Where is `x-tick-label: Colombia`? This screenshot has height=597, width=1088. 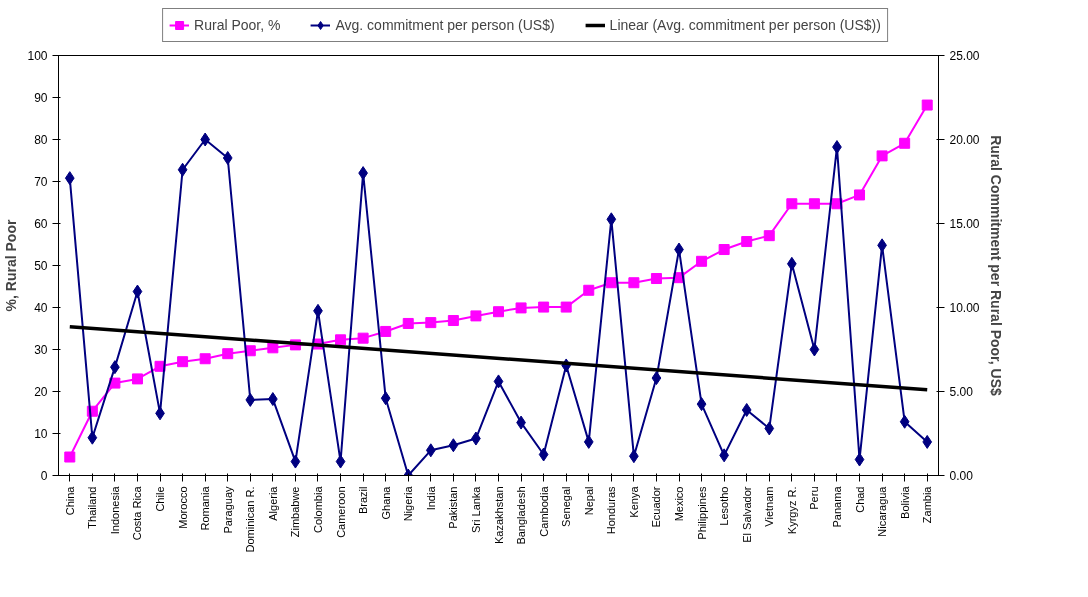
x-tick-label: Colombia is located at coordinates (317, 509).